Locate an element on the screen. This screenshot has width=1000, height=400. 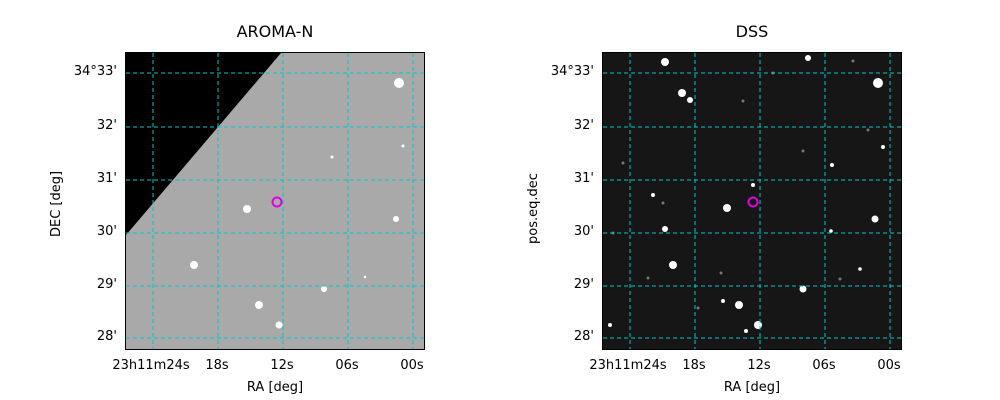
panel-title: AROMA-N is located at coordinates (275, 31).